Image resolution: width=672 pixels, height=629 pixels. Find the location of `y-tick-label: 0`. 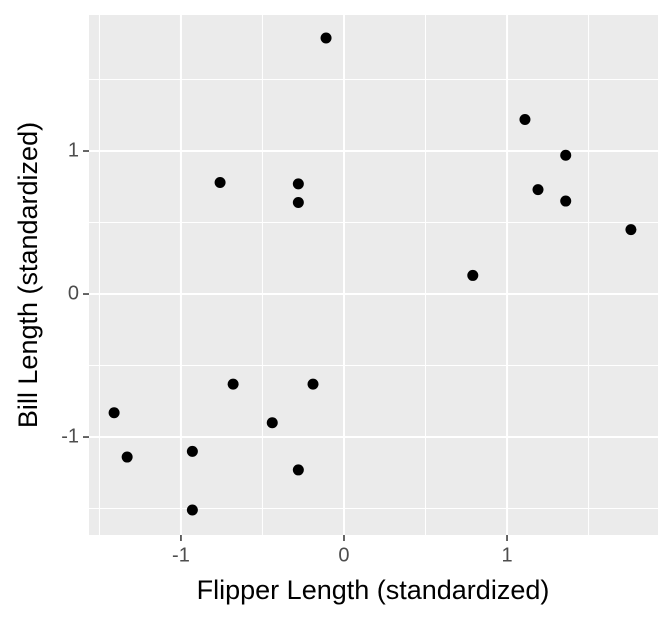

y-tick-label: 0 is located at coordinates (73, 293).